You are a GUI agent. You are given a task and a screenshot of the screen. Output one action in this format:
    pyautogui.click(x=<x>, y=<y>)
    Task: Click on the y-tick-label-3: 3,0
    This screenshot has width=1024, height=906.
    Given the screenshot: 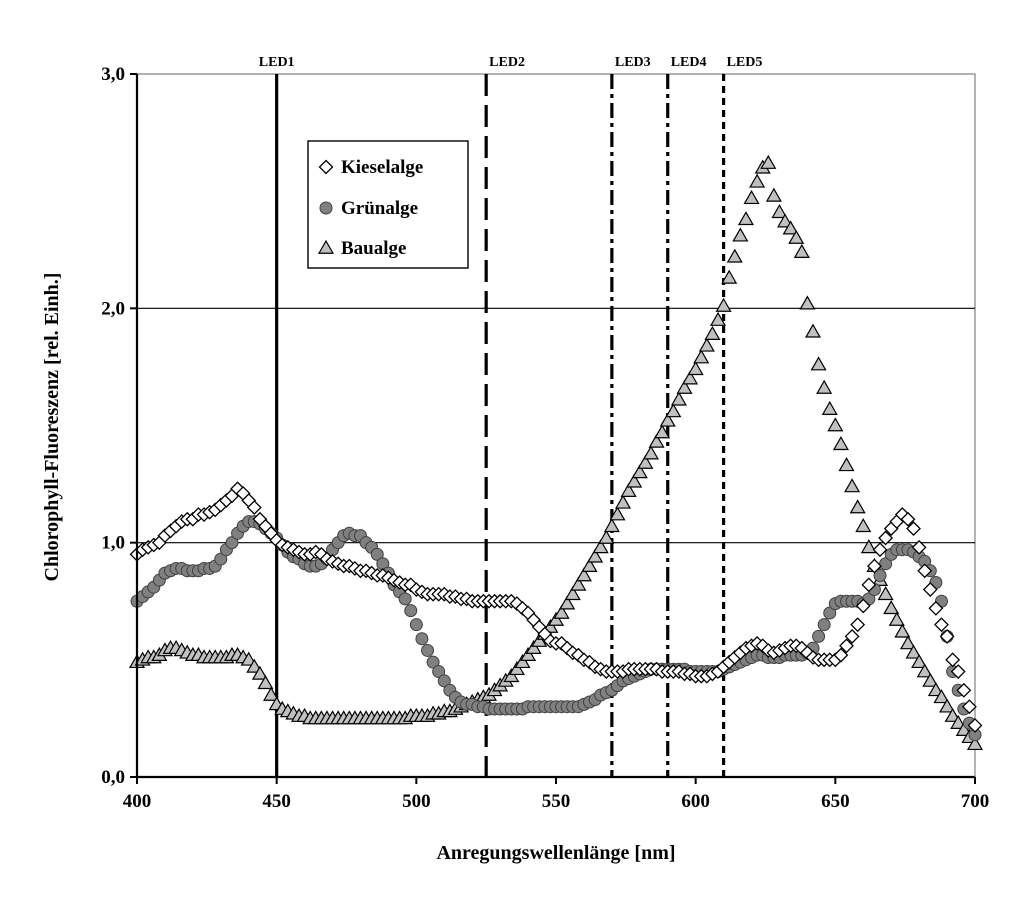 What is the action you would take?
    pyautogui.click(x=113, y=74)
    